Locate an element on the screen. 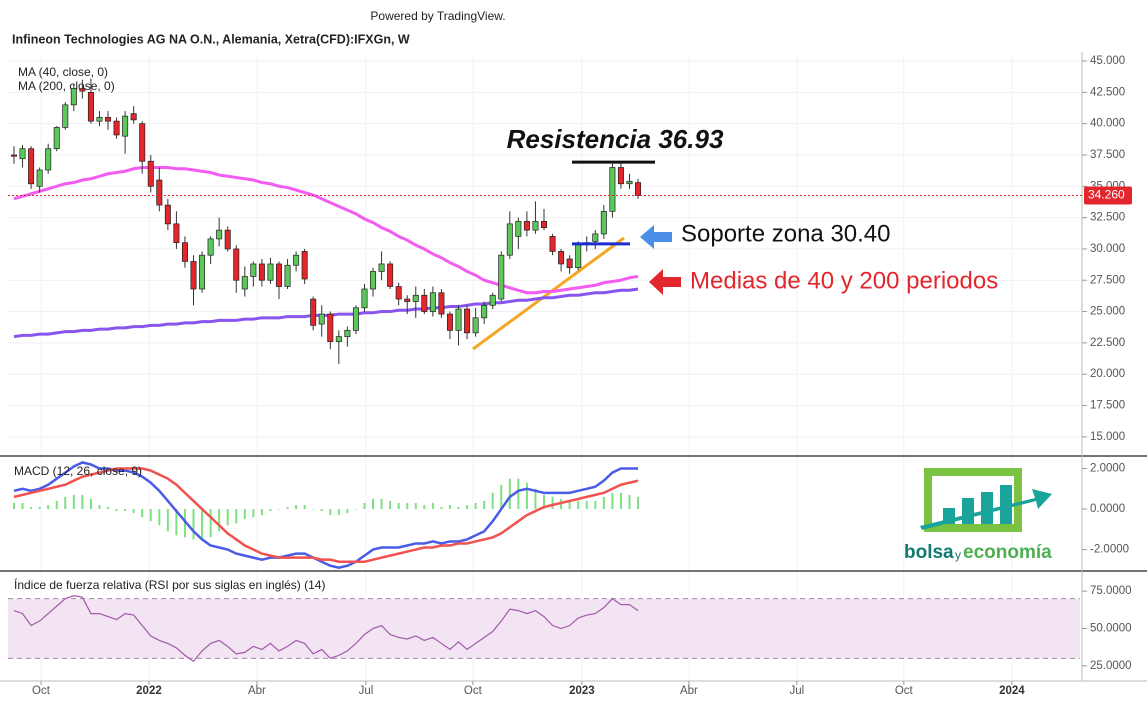  annotation-text: Medias de 40 y 200 periodos is located at coordinates (844, 280).